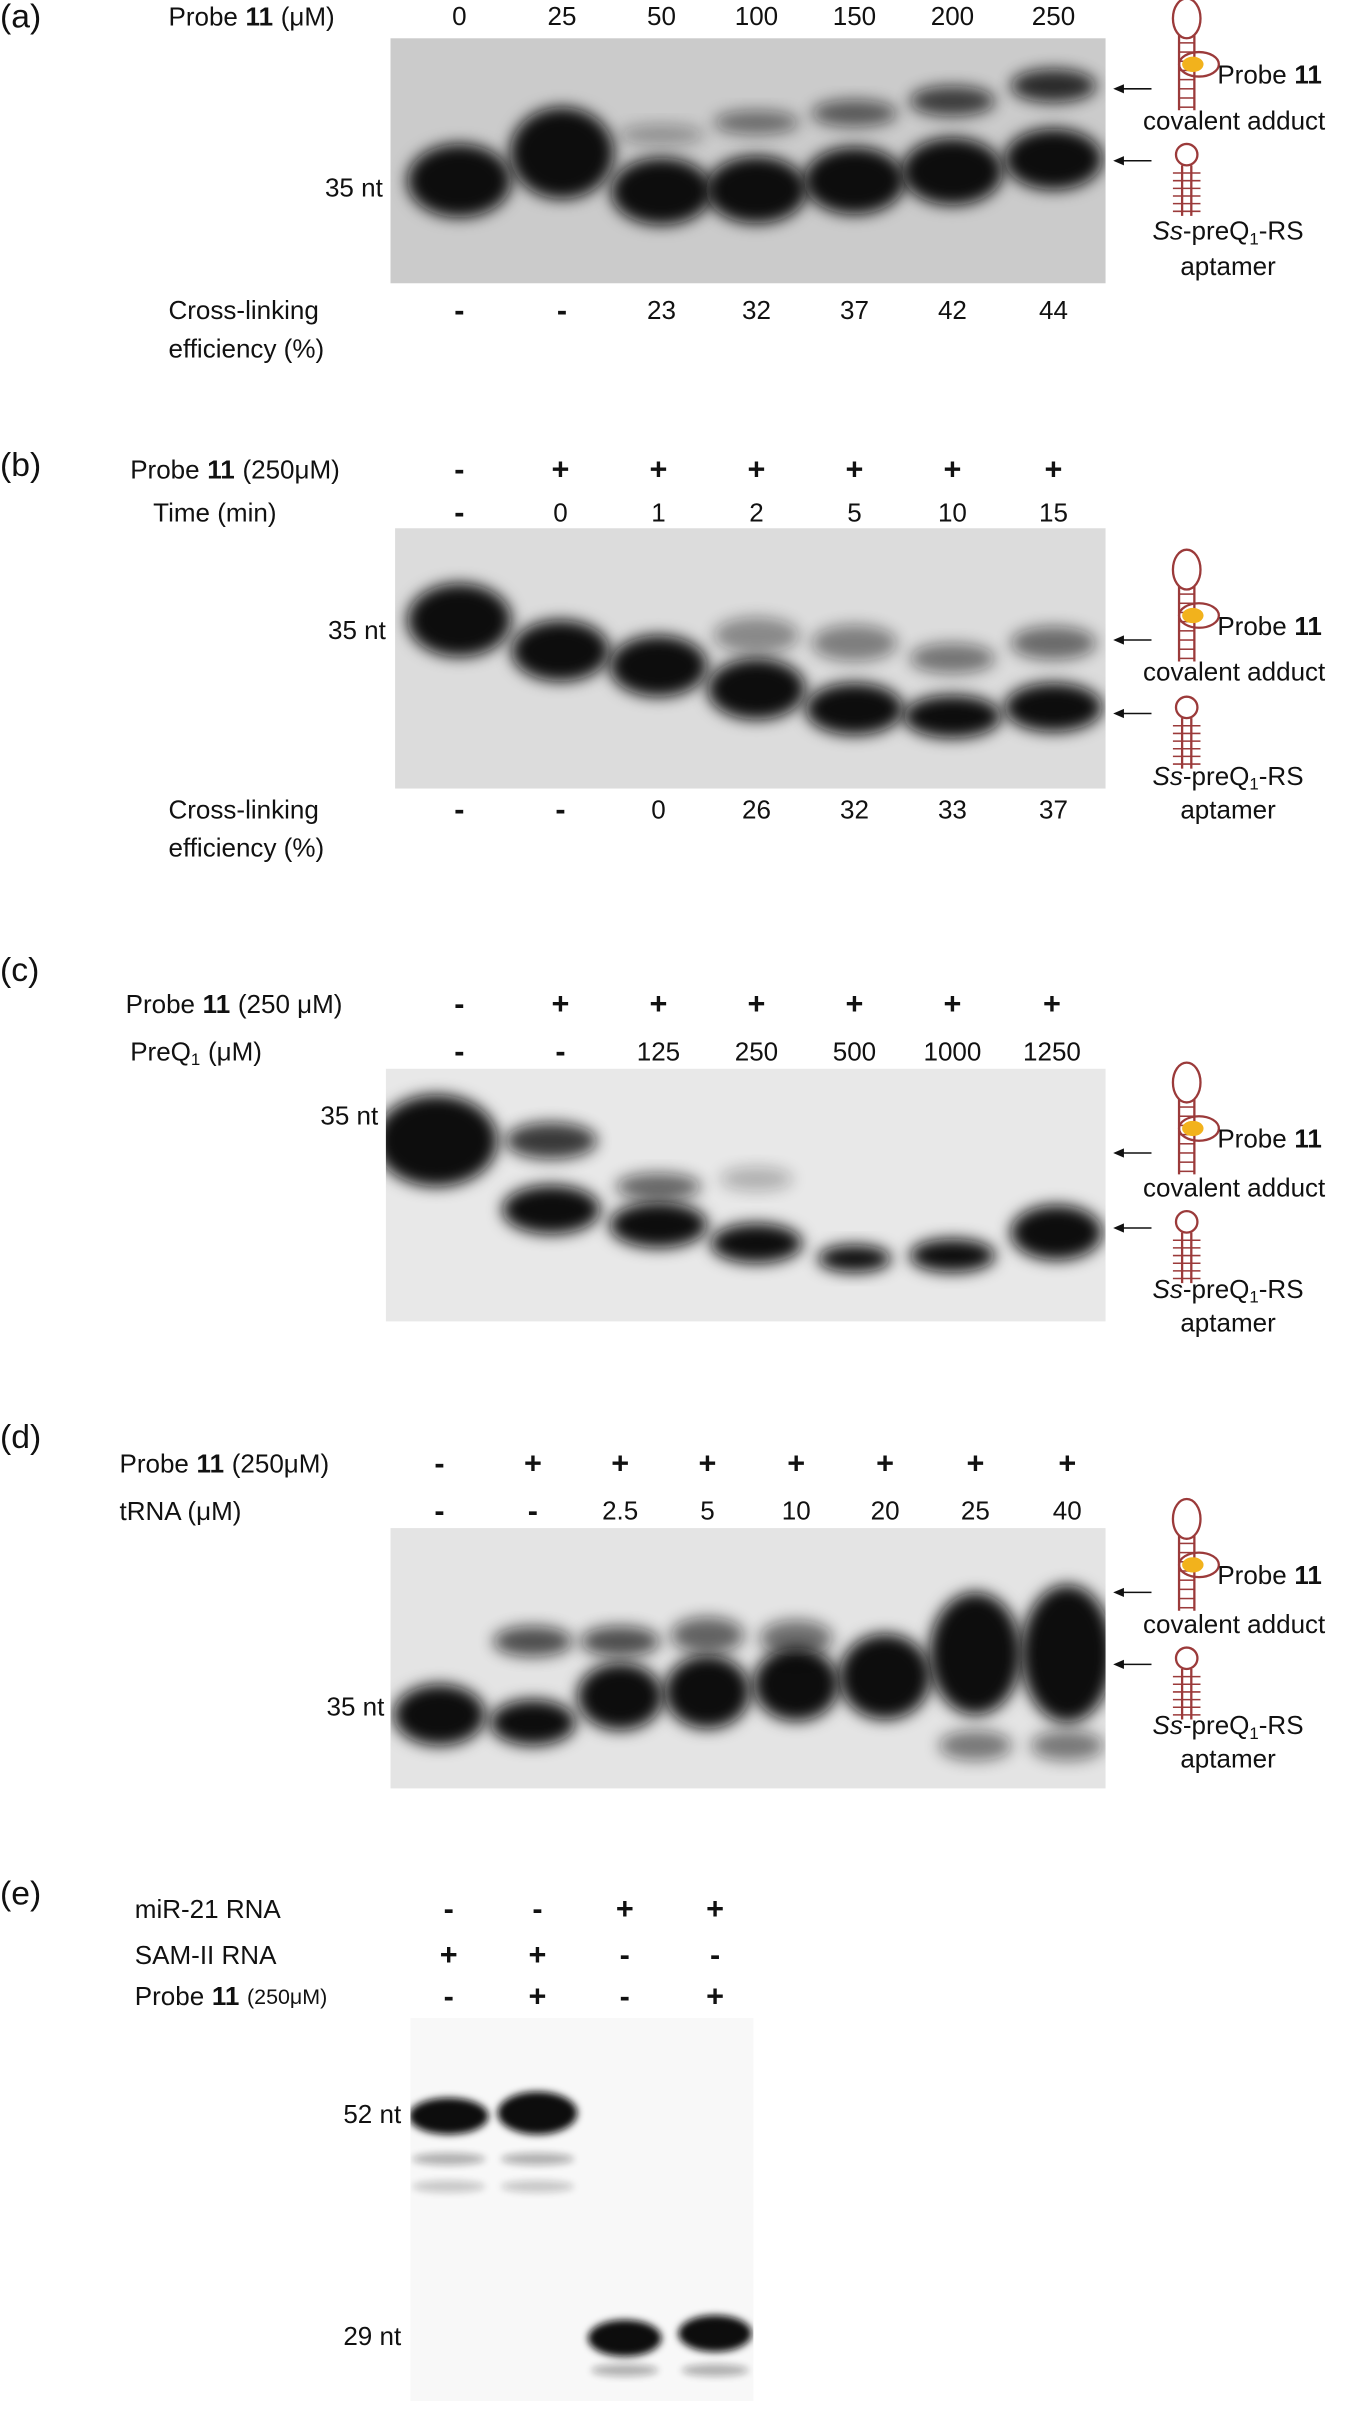 This screenshot has width=1346, height=2412. What do you see at coordinates (372, 2336) in the screenshot?
I see `size-marker: 29 nt` at bounding box center [372, 2336].